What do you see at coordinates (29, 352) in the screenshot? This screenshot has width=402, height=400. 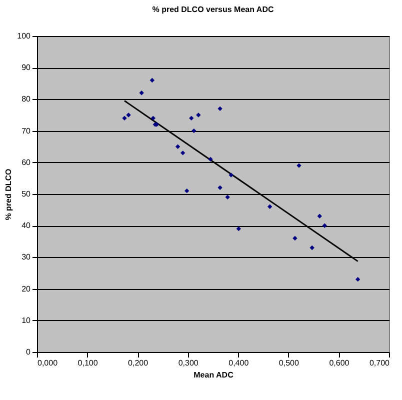 I see `y-tick-label: 0` at bounding box center [29, 352].